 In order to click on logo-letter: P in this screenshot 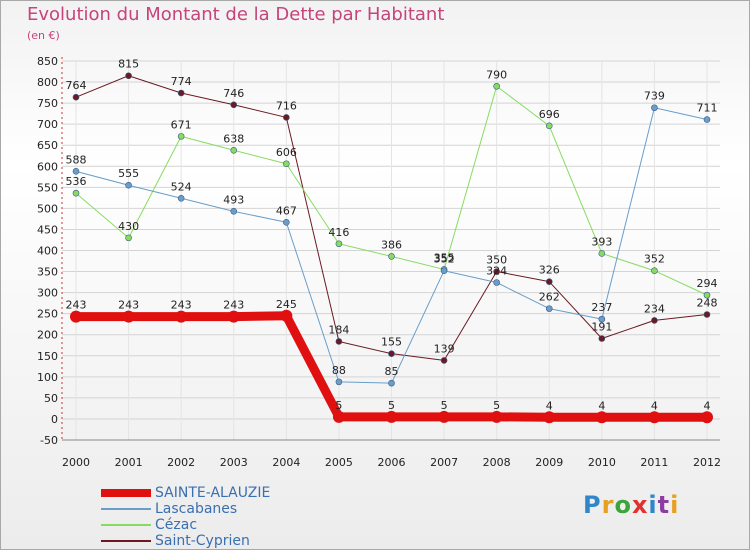, I will do `click(592, 505)`.